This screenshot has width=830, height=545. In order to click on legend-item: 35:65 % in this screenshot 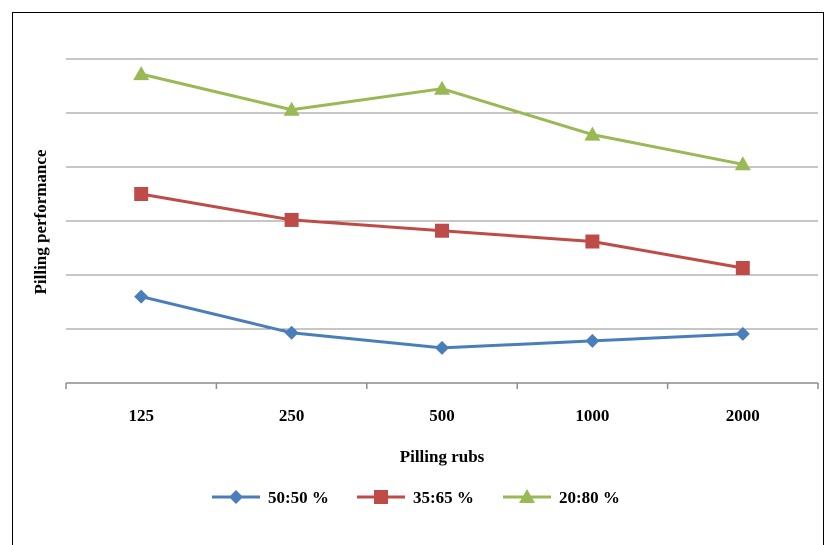, I will do `click(415, 497)`.